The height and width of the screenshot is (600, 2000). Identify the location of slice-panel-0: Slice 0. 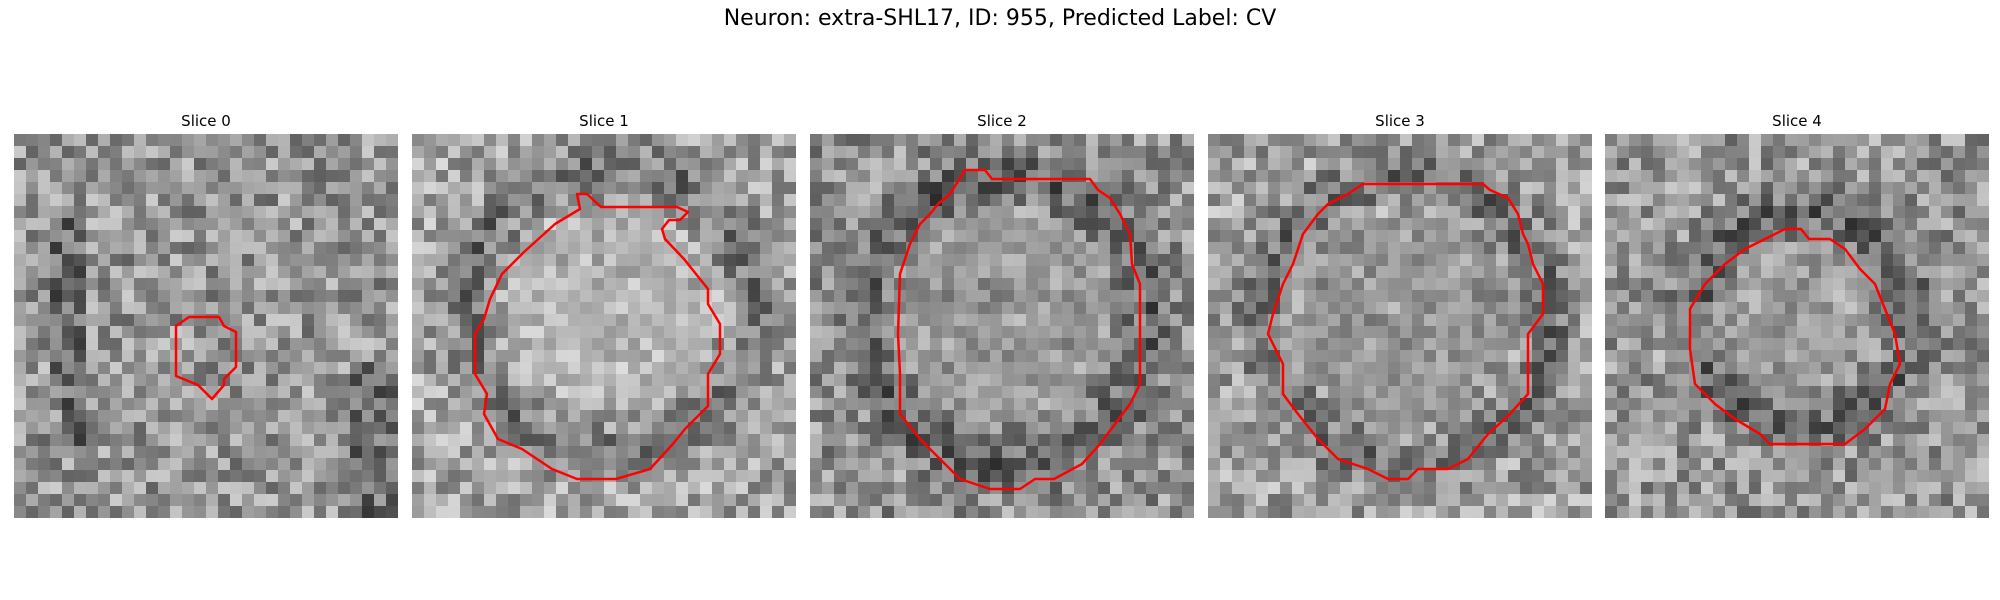
(206, 314).